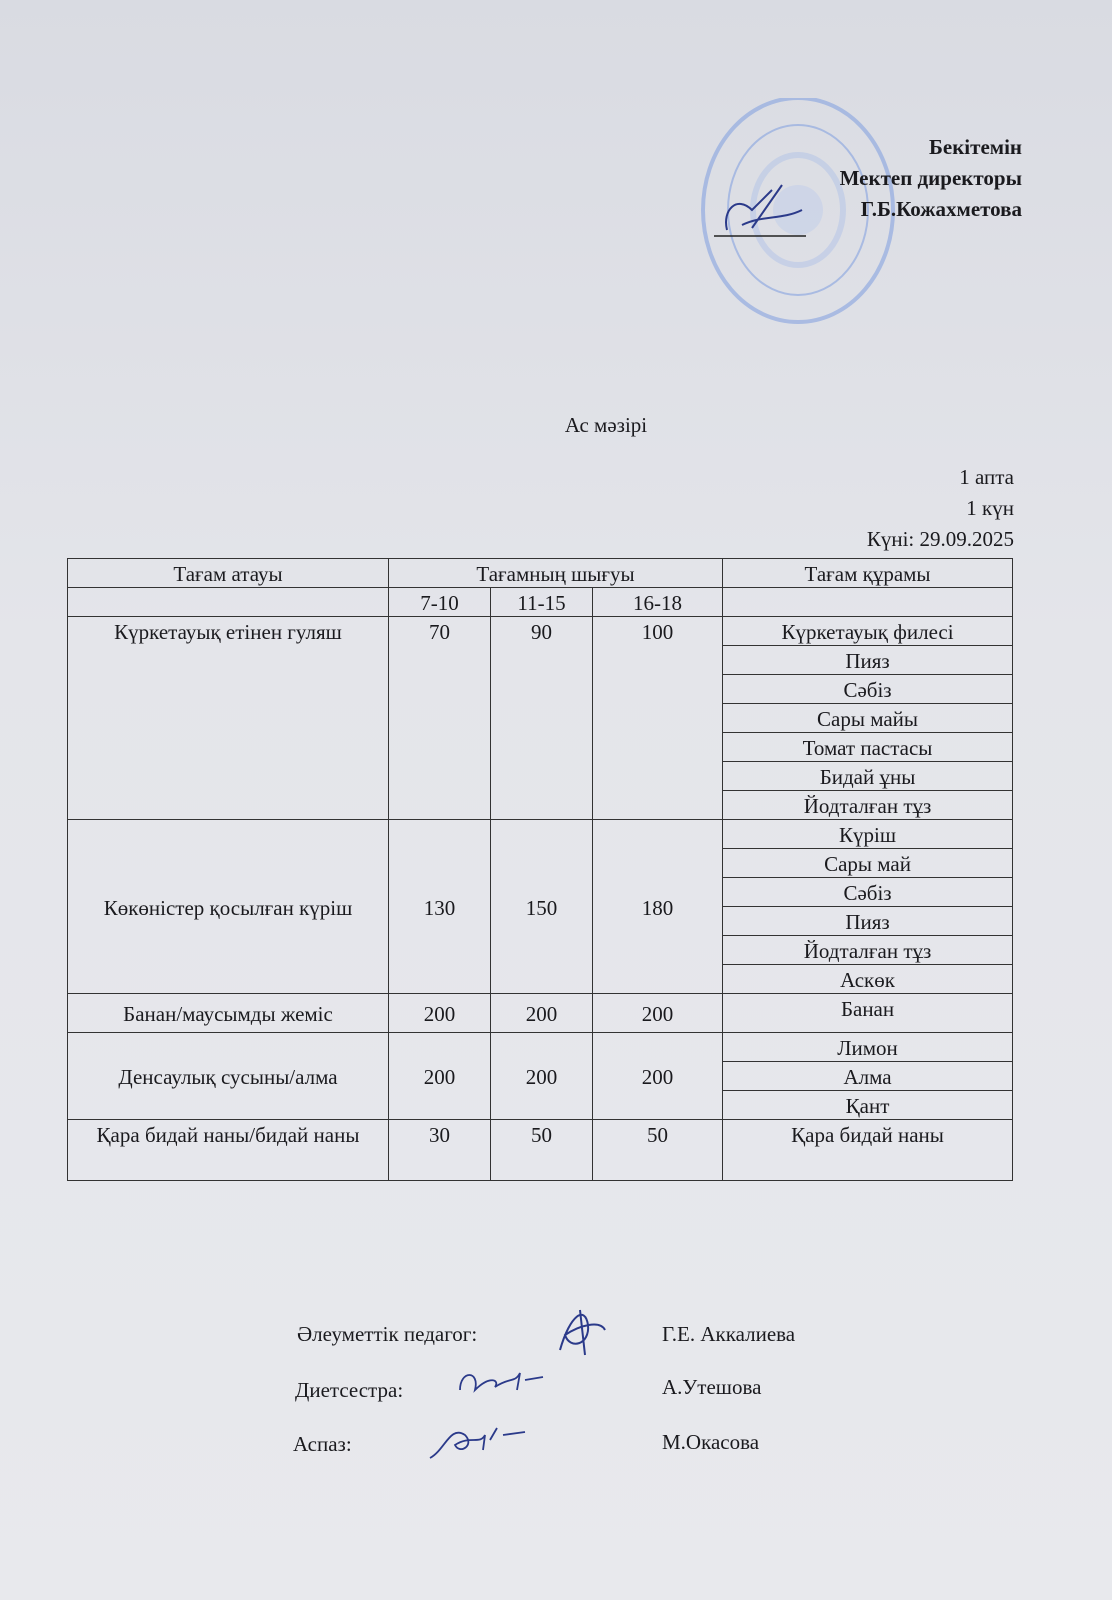 Image resolution: width=1112 pixels, height=1600 pixels. What do you see at coordinates (228, 1076) in the screenshot?
I see `dish-name: Денсаулық сусыны/алма` at bounding box center [228, 1076].